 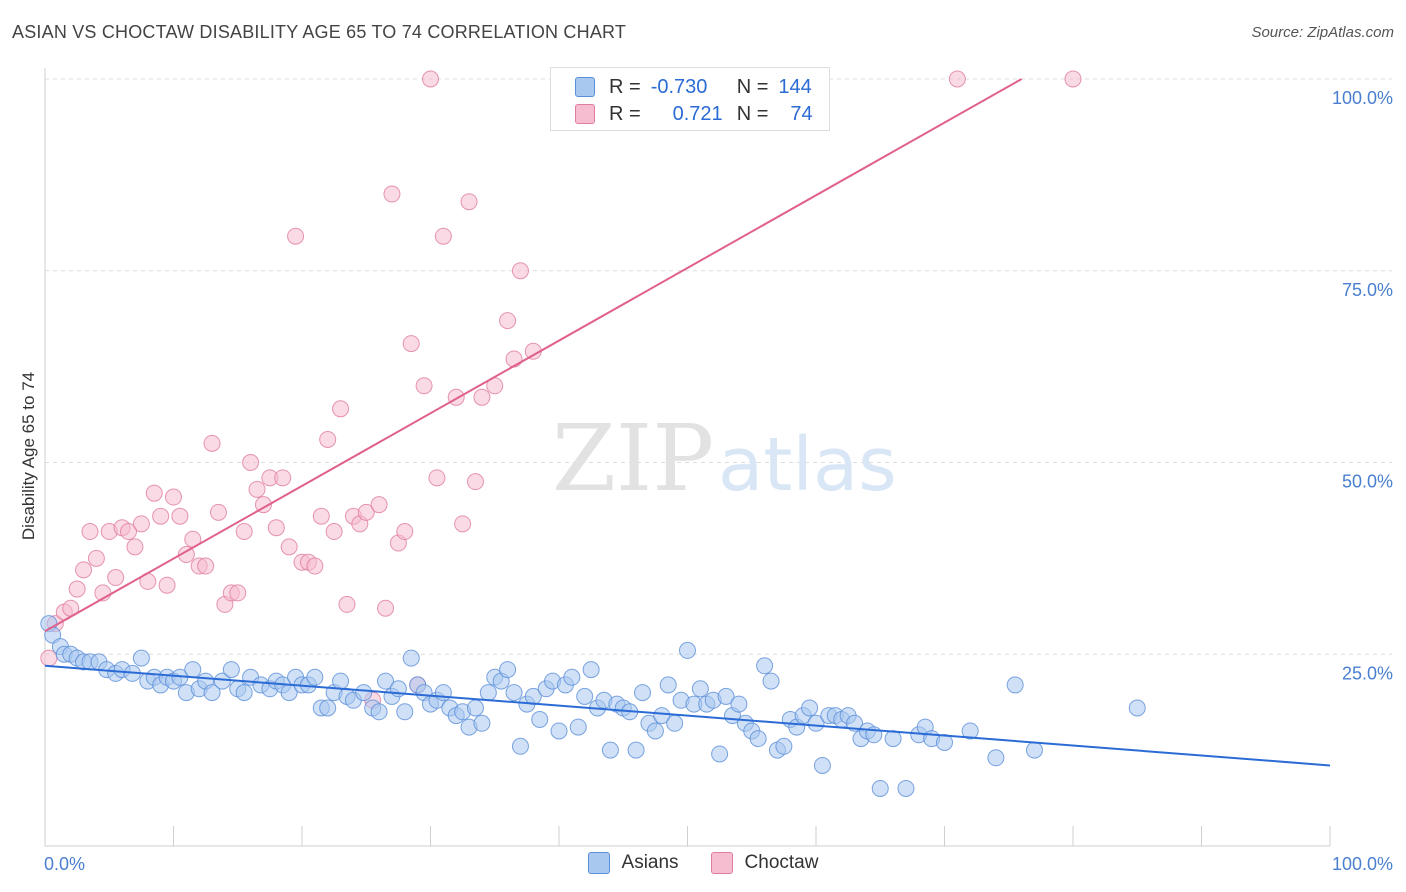 What do you see at coordinates (721, 863) in the screenshot?
I see `choctaw-swatch` at bounding box center [721, 863].